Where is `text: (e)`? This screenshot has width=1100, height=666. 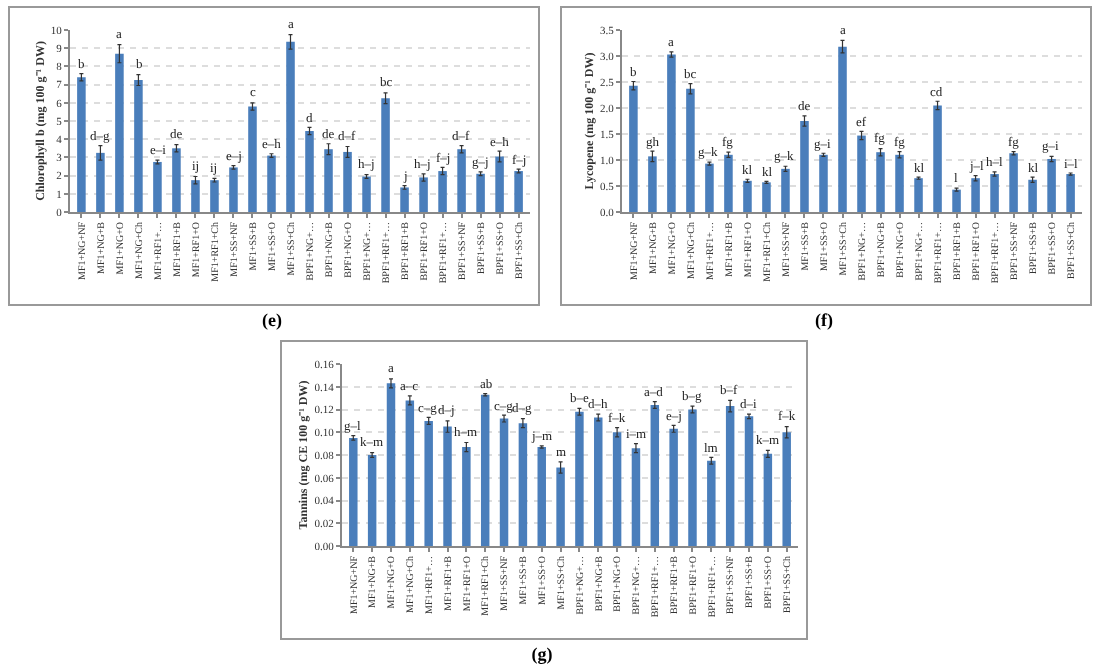
text: (e) is located at coordinates (272, 320).